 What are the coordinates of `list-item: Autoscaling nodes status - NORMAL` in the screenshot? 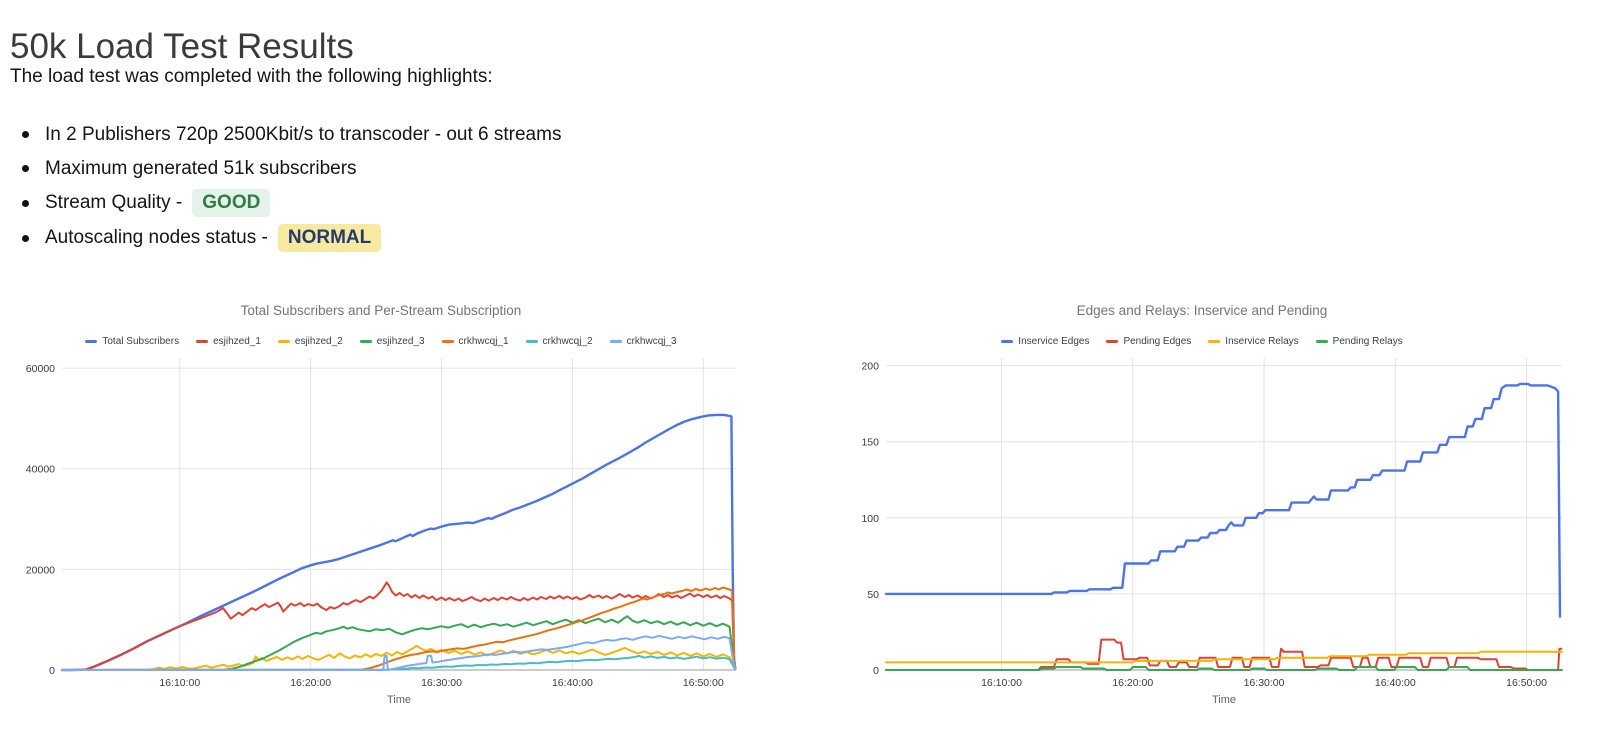 It's located at (291, 238).